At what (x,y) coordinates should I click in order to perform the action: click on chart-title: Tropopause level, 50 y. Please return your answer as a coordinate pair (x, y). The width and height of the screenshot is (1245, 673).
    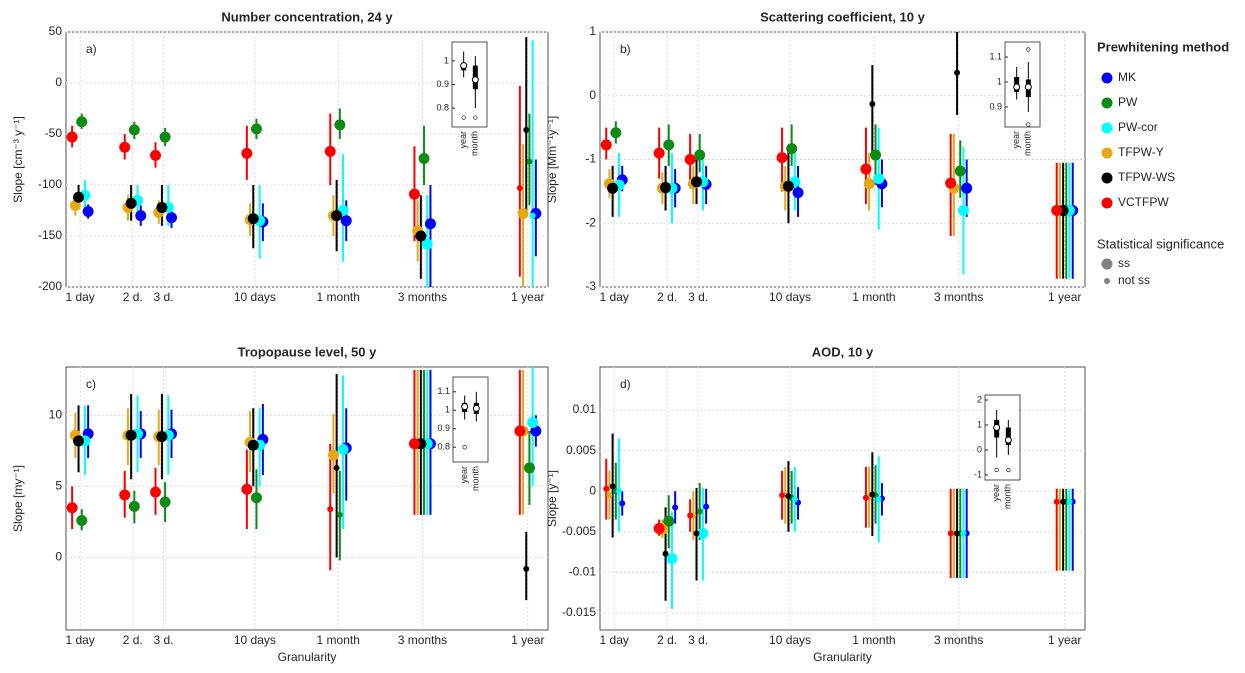
    Looking at the image, I should click on (307, 351).